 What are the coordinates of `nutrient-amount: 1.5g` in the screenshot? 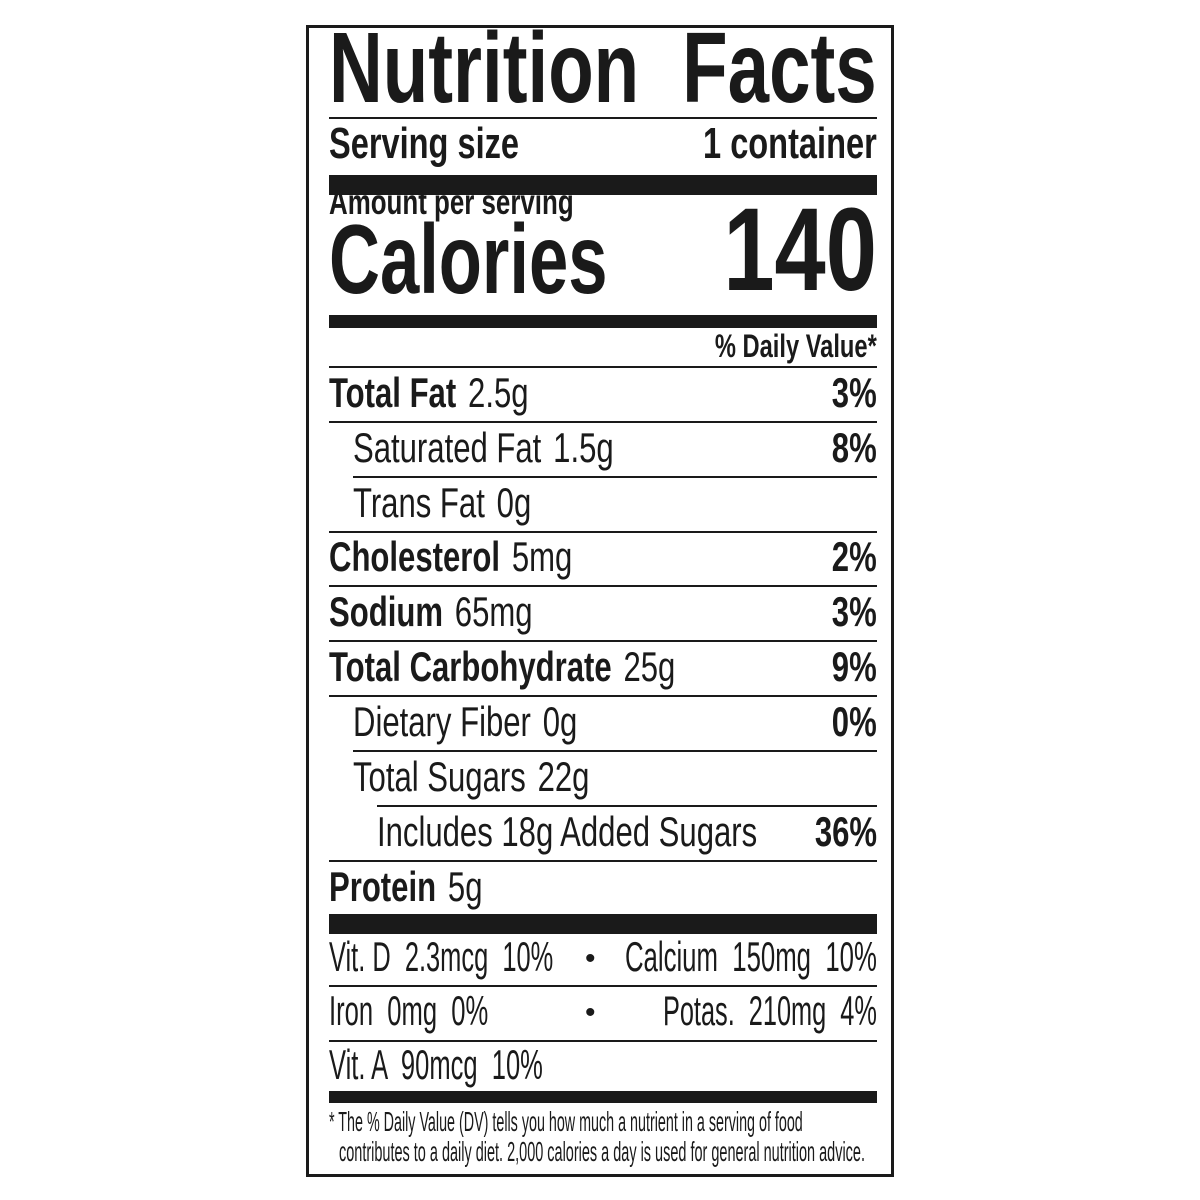 It's located at (583, 447).